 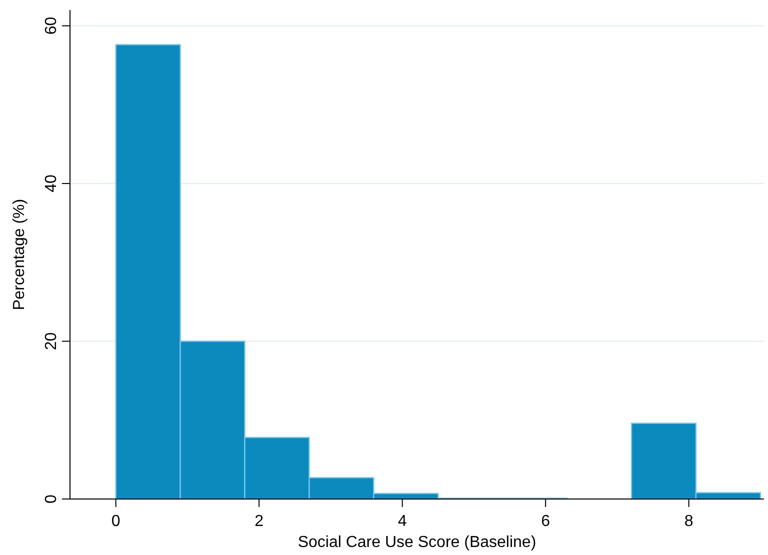 What do you see at coordinates (115, 521) in the screenshot?
I see `x-tick-label: 0` at bounding box center [115, 521].